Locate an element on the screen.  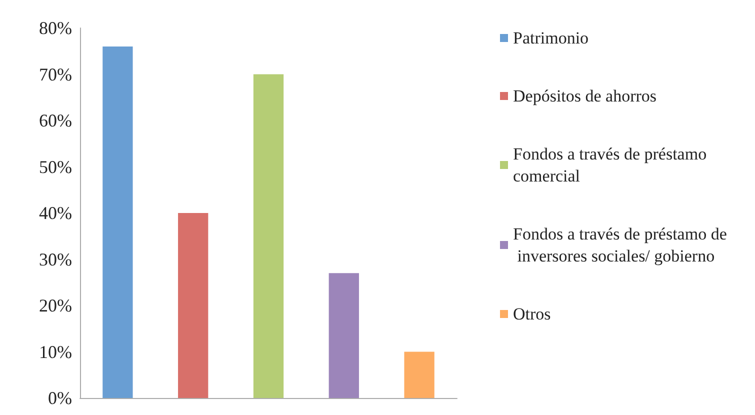
y-tick-label: 40% is located at coordinates (55, 213).